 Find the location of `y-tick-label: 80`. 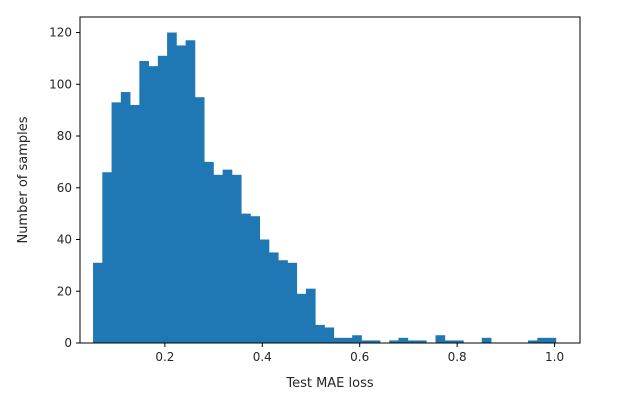

y-tick-label: 80 is located at coordinates (64, 136).